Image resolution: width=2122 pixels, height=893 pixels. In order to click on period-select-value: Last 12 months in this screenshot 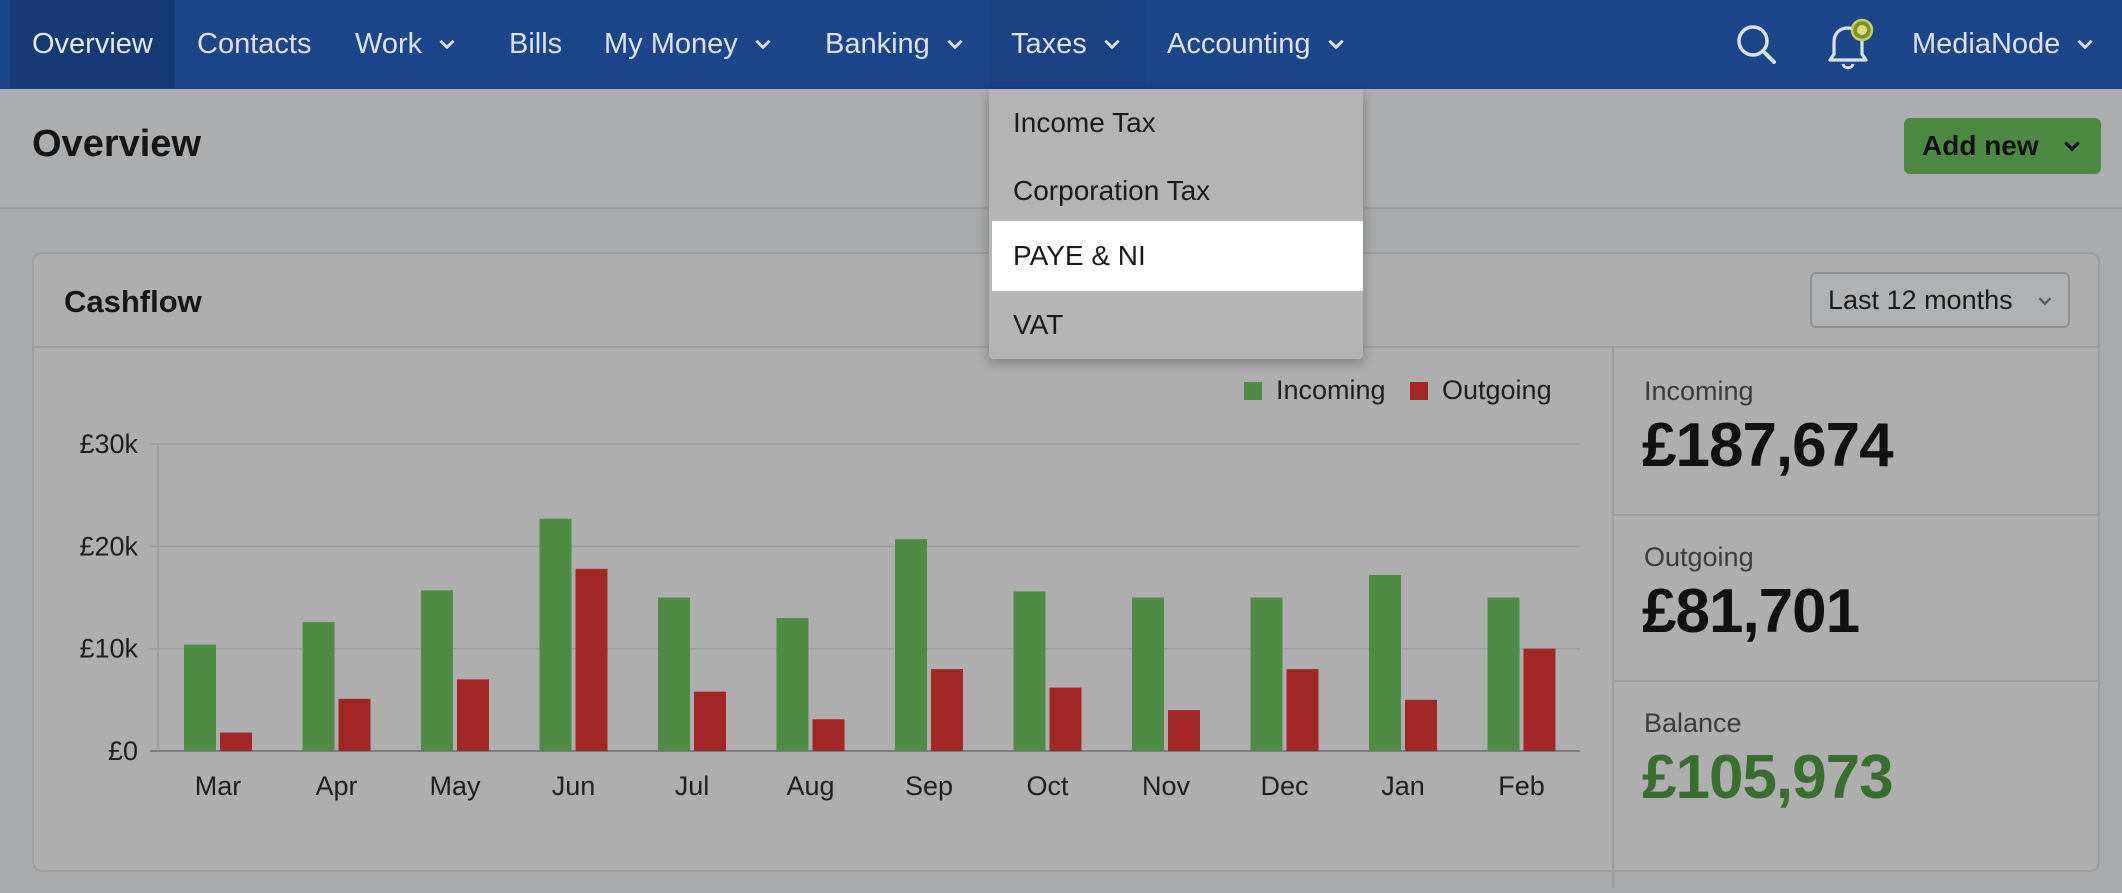, I will do `click(1920, 299)`.